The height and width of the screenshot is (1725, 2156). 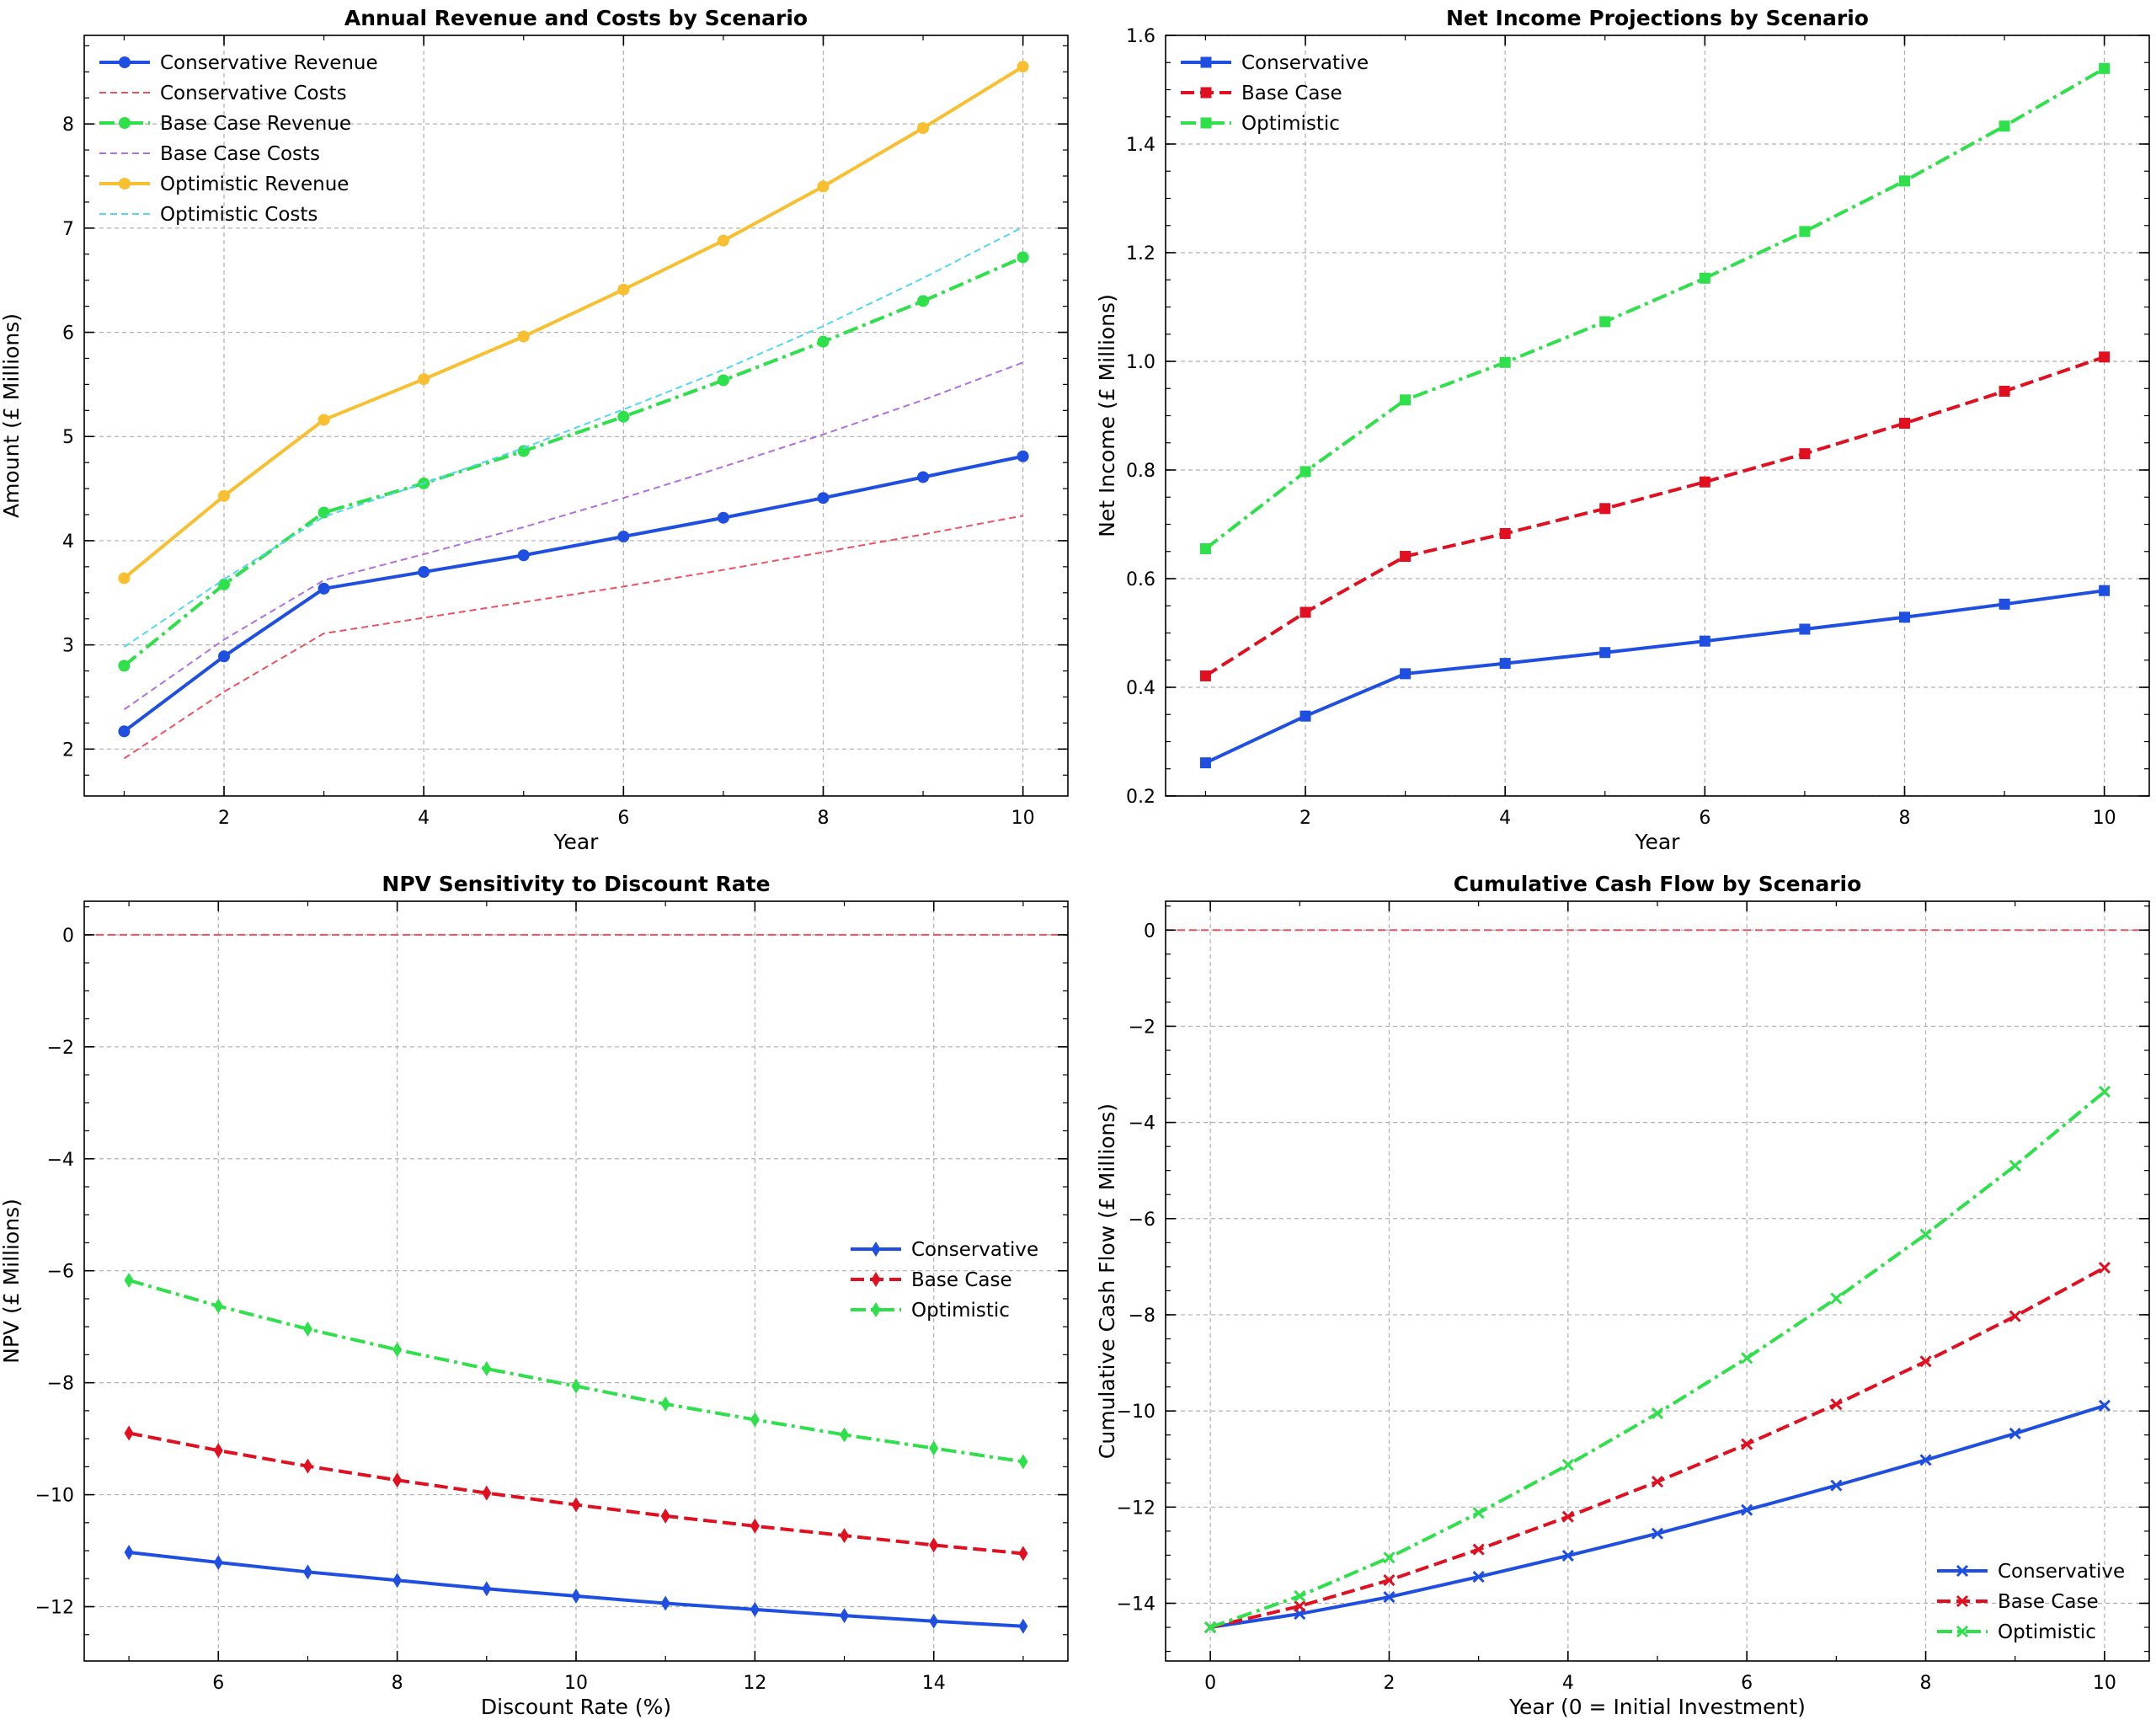 I want to click on legend-entry: Conservative, so click(x=974, y=1250).